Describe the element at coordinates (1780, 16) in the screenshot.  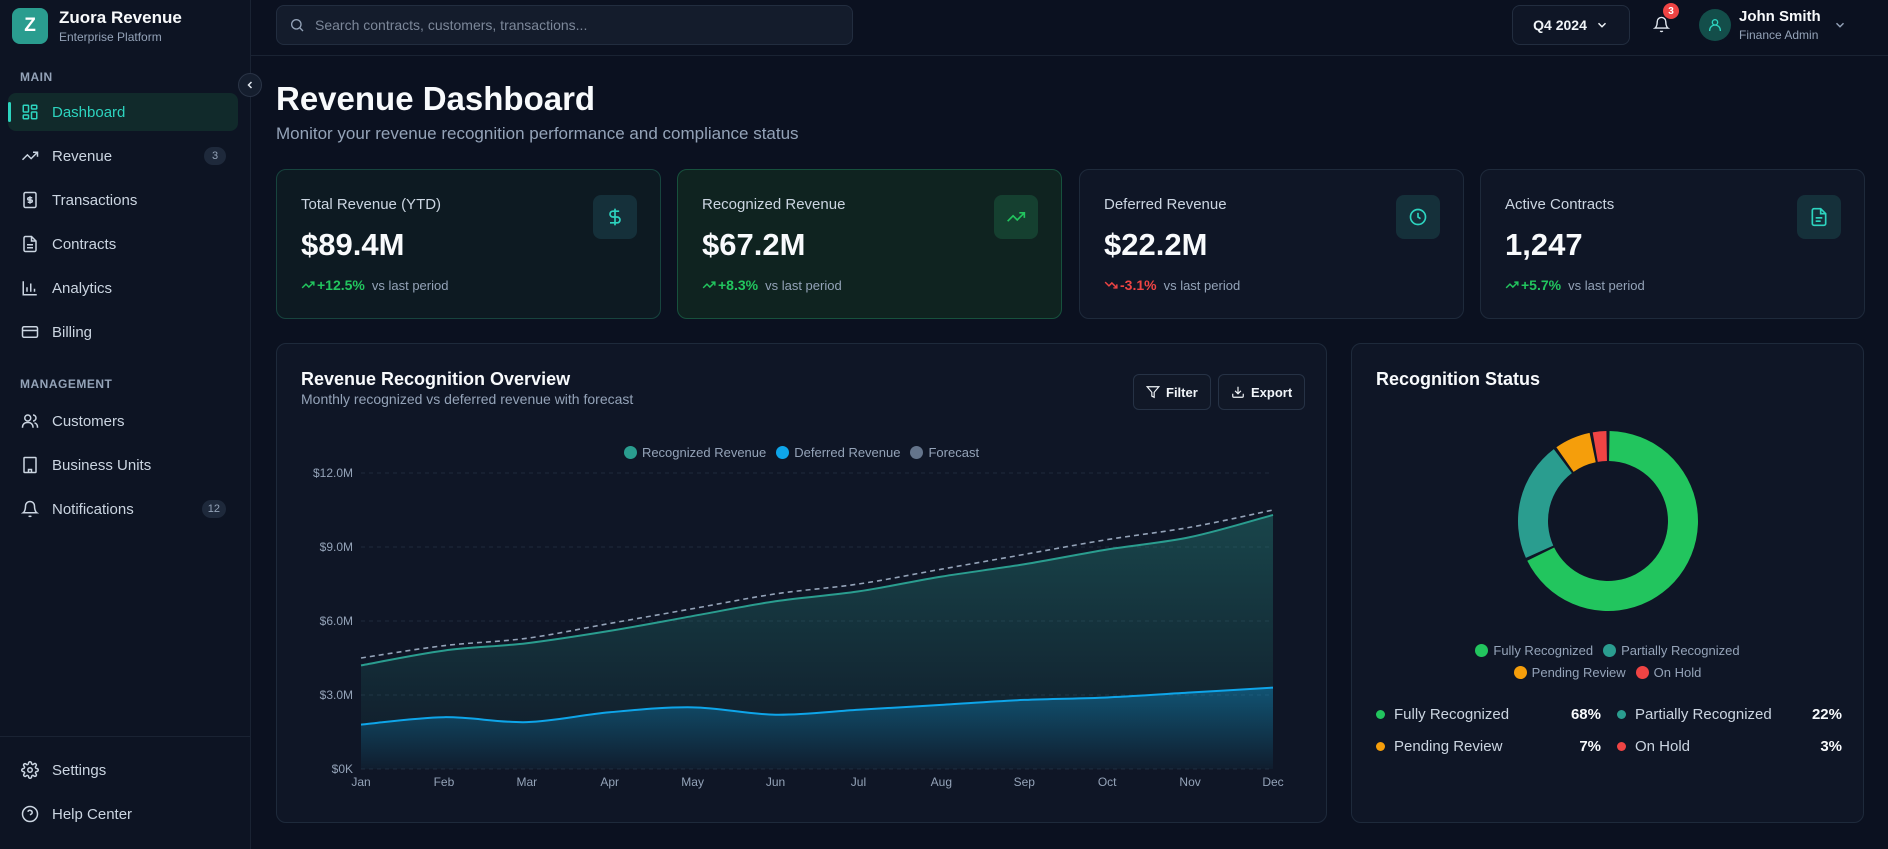
I see `user-name: John Smith` at that location.